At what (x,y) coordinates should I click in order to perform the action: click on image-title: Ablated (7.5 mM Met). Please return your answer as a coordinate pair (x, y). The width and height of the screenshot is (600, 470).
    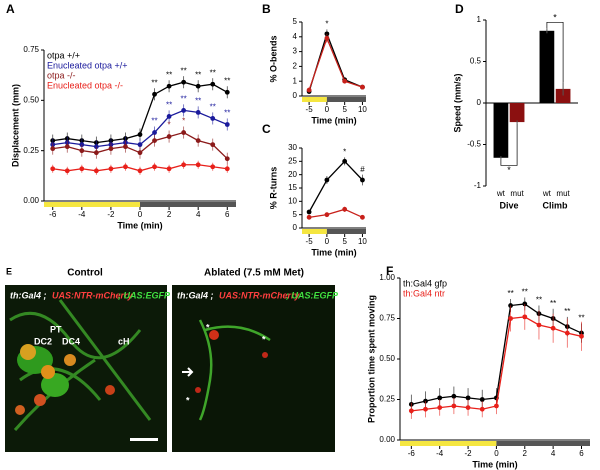
    Looking at the image, I should click on (254, 273).